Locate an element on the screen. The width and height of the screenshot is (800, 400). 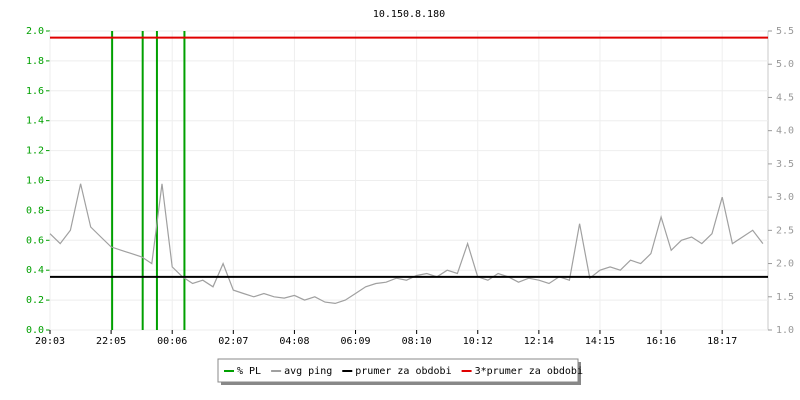
y2-tick-label: 3.5 is located at coordinates (785, 164).